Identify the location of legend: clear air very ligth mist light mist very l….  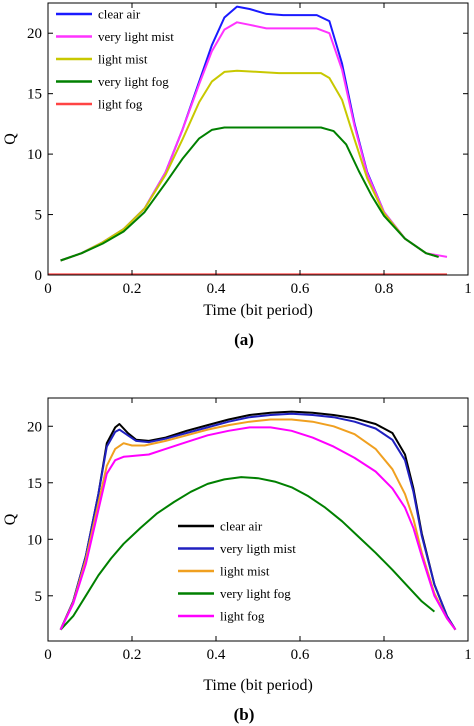
(237, 571).